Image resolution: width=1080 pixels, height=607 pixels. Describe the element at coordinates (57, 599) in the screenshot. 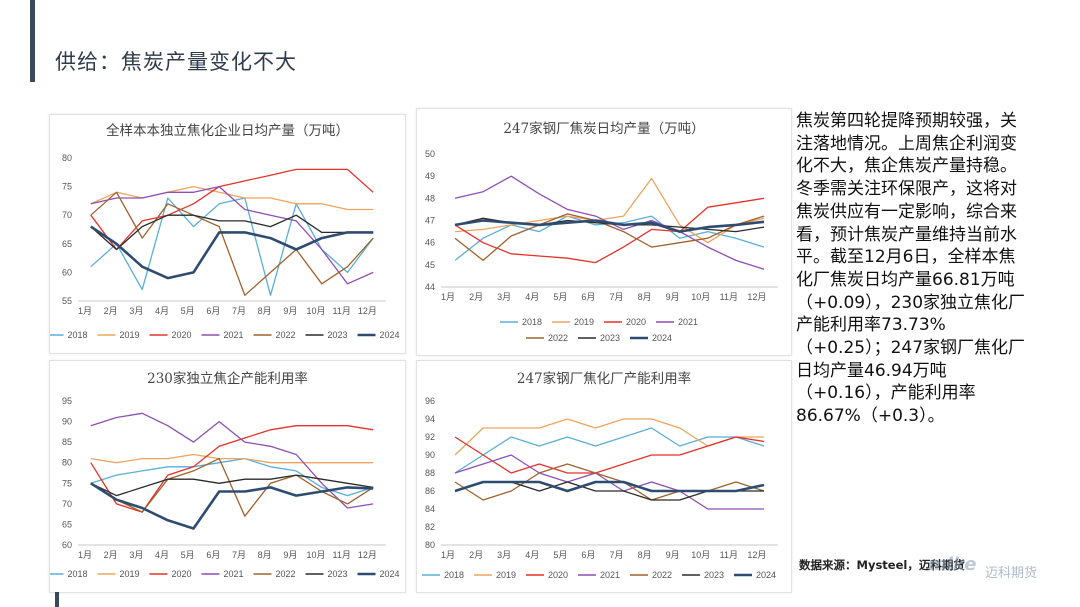

I see `footer-accent-bar` at that location.